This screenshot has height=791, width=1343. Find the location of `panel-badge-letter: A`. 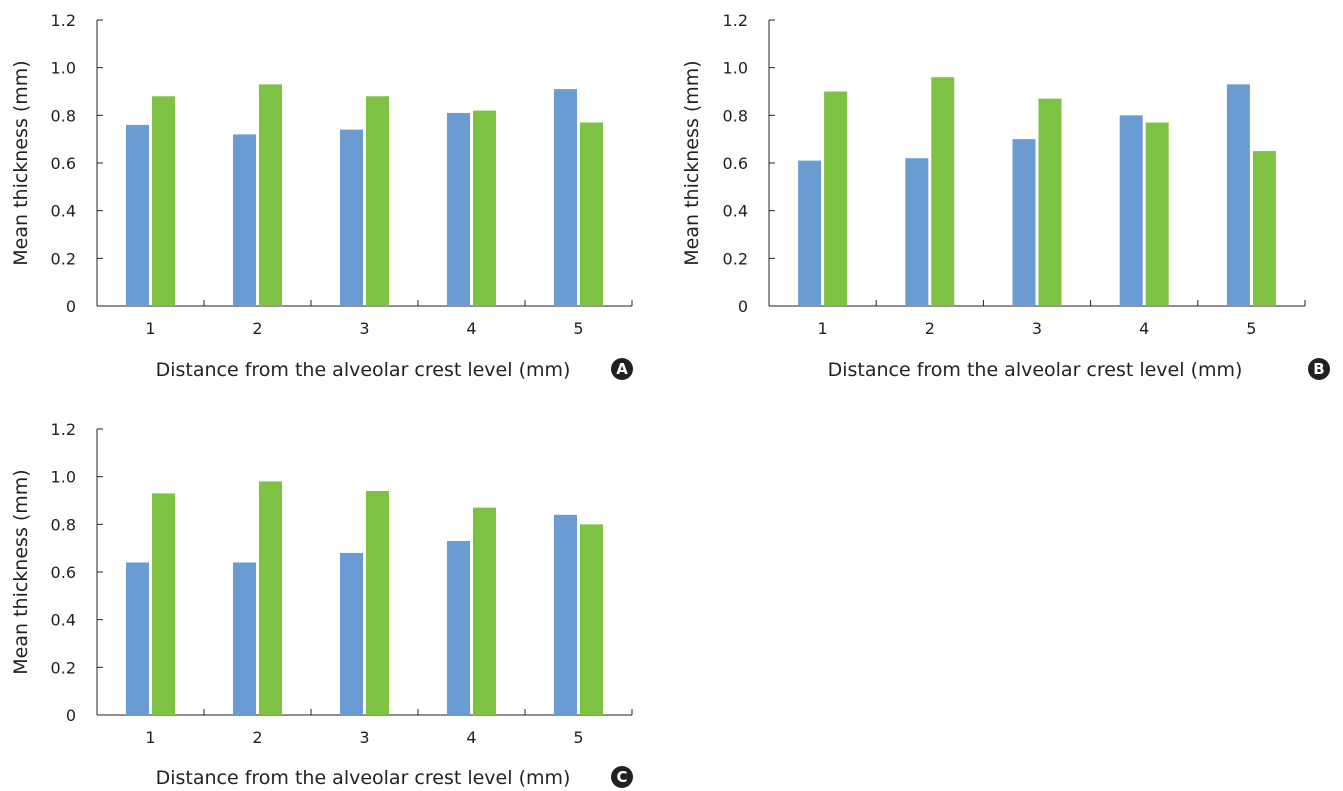

panel-badge-letter: A is located at coordinates (622, 369).